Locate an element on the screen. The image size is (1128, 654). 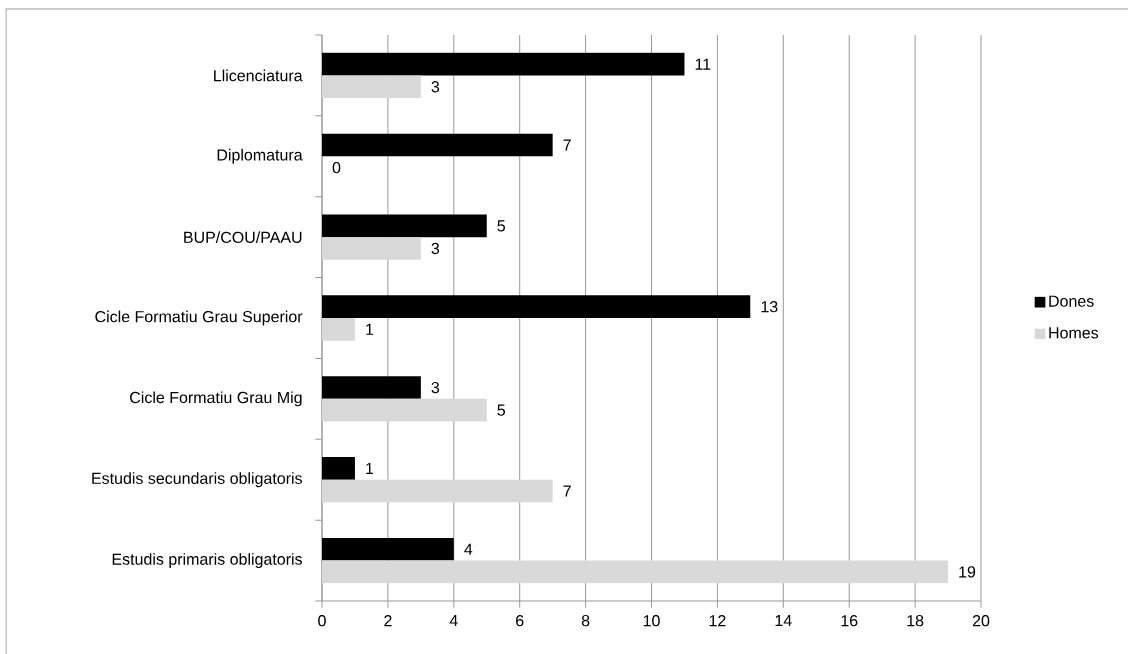
x-tick-label: 16 is located at coordinates (849, 621).